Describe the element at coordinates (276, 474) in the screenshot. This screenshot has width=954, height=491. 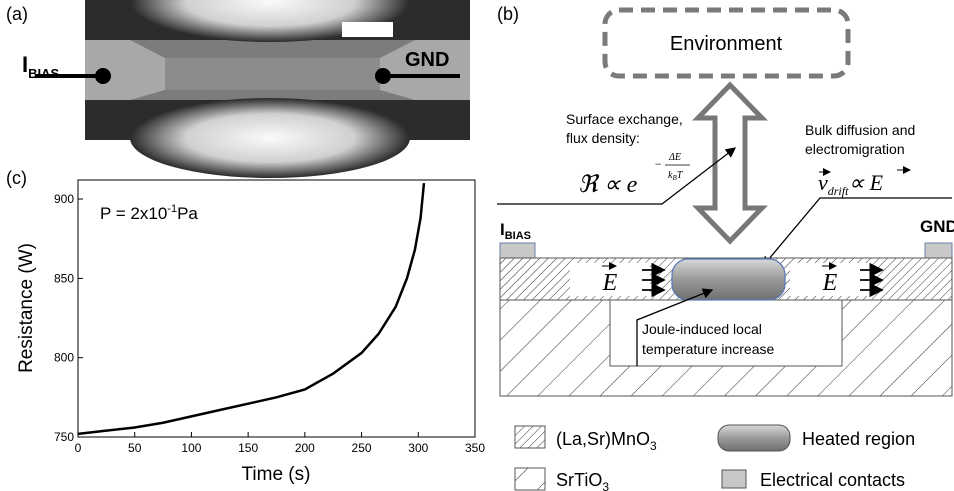
I see `x-axis-label: Time (s)` at that location.